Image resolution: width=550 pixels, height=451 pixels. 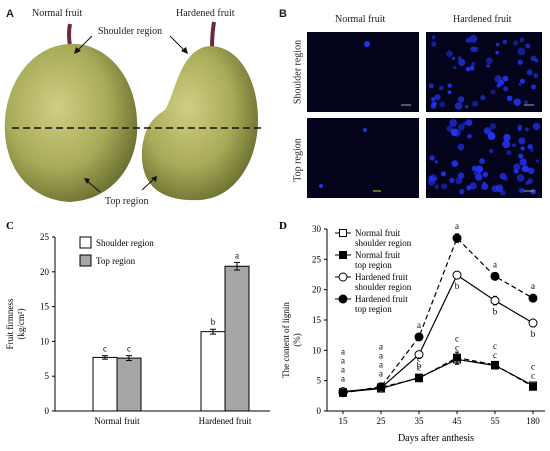 What do you see at coordinates (47, 411) in the screenshot?
I see `y-tick-label: 0` at bounding box center [47, 411].